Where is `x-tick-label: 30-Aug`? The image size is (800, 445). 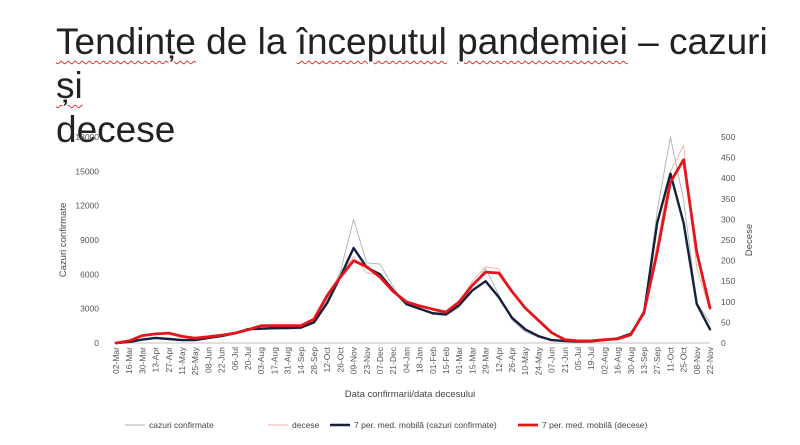 x-tick-label: 30-Aug is located at coordinates (631, 361).